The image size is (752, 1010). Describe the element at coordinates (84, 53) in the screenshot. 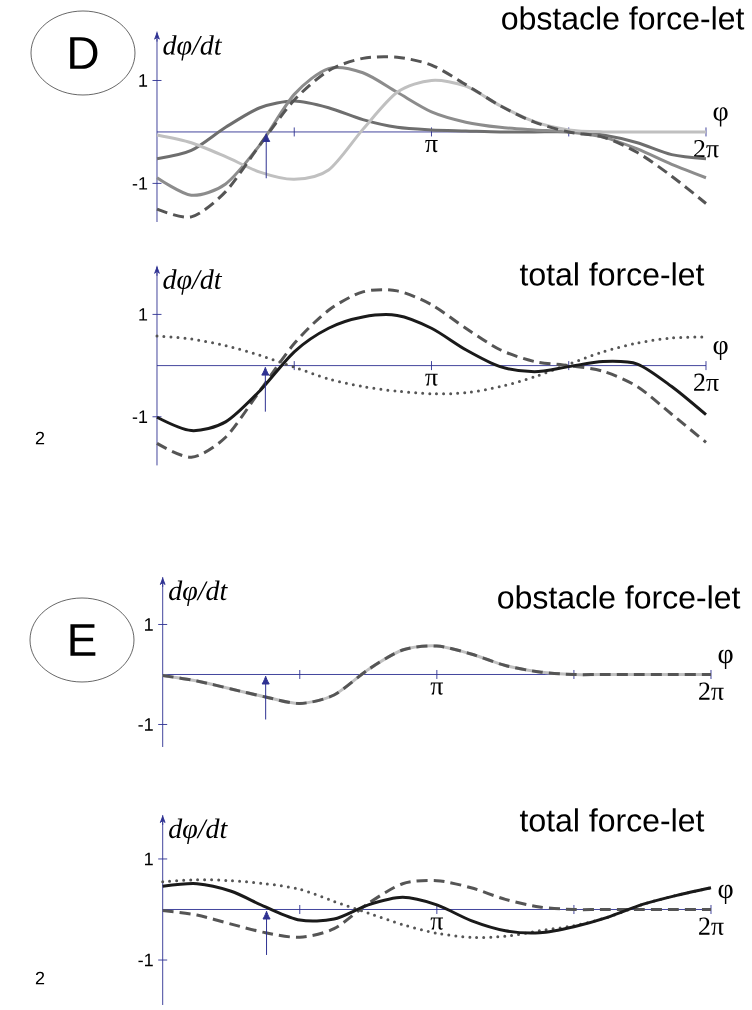

I see `text: D` at that location.